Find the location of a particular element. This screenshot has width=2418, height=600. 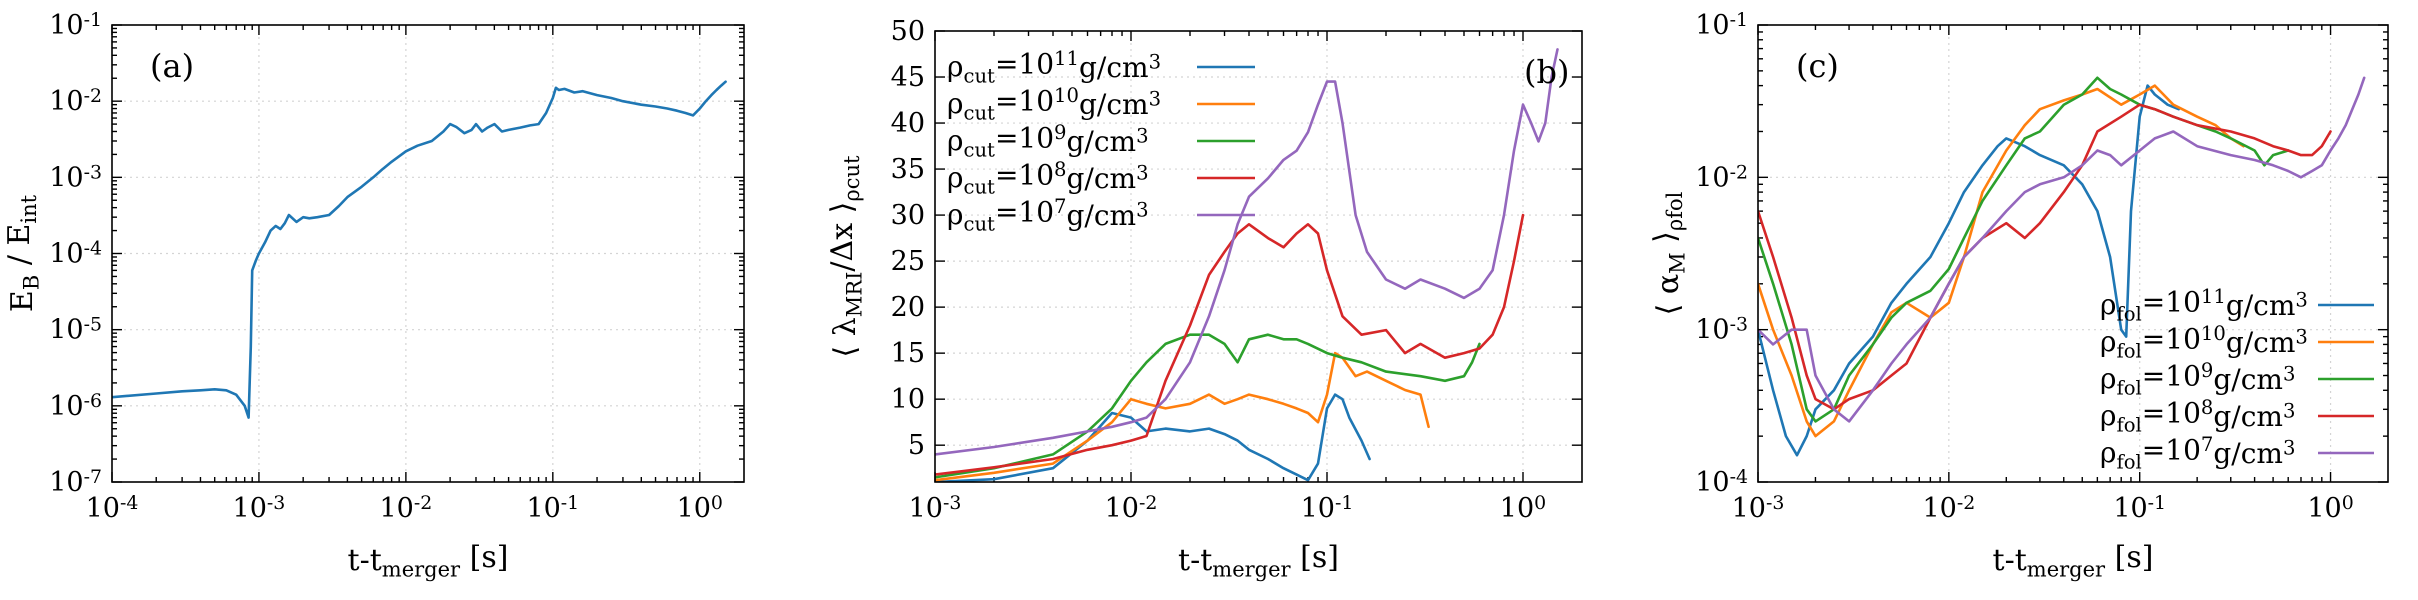

legend-entry-label-part: 9 is located at coordinates (1060, 132).